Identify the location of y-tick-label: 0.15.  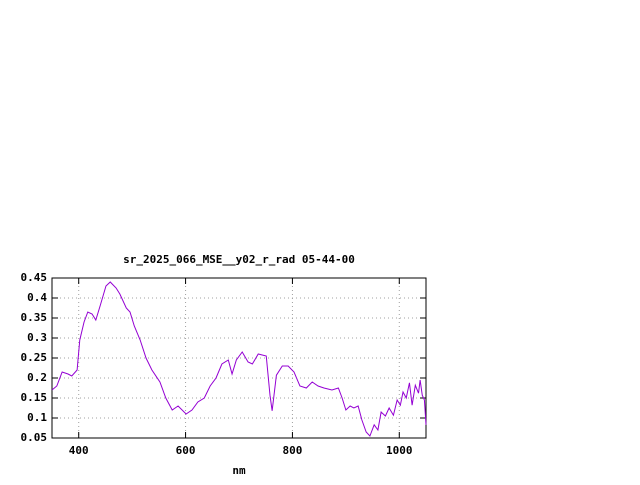
(34, 397).